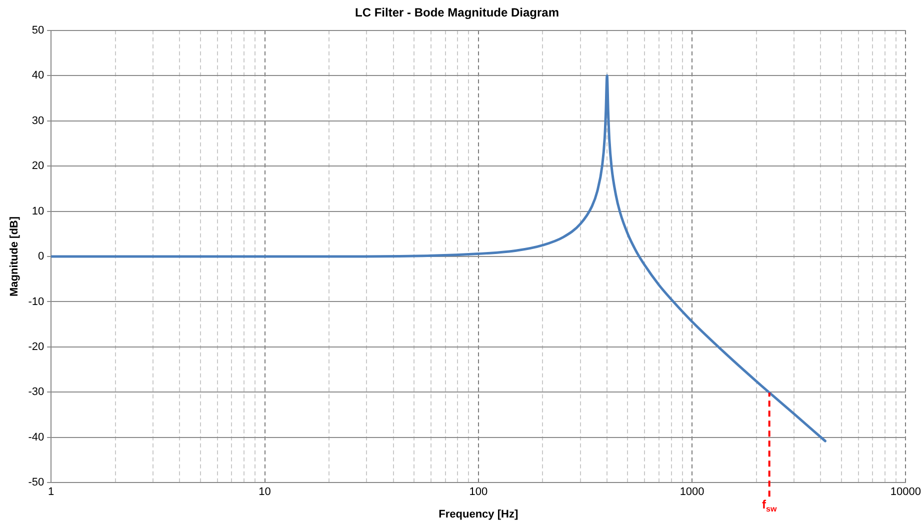  I want to click on y-tick-label: -10, so click(36, 302).